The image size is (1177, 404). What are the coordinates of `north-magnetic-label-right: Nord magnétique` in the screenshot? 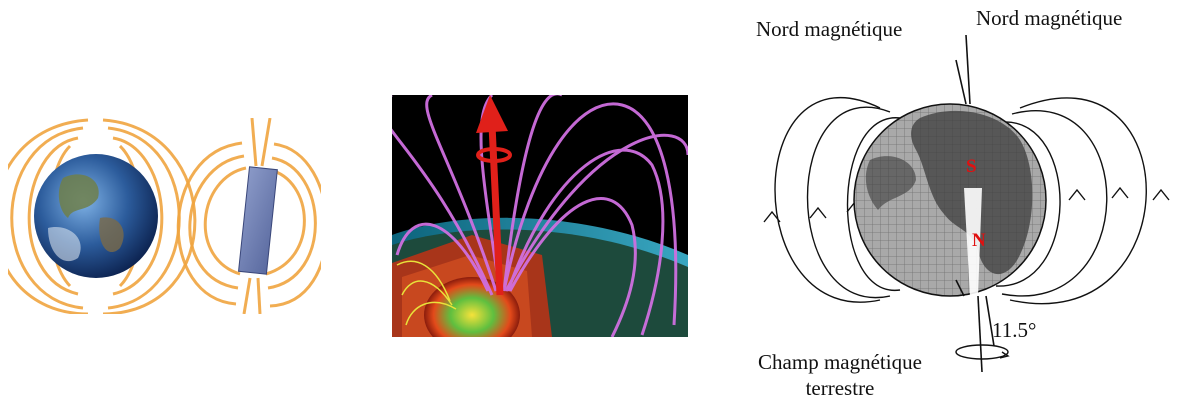 It's located at (1049, 18).